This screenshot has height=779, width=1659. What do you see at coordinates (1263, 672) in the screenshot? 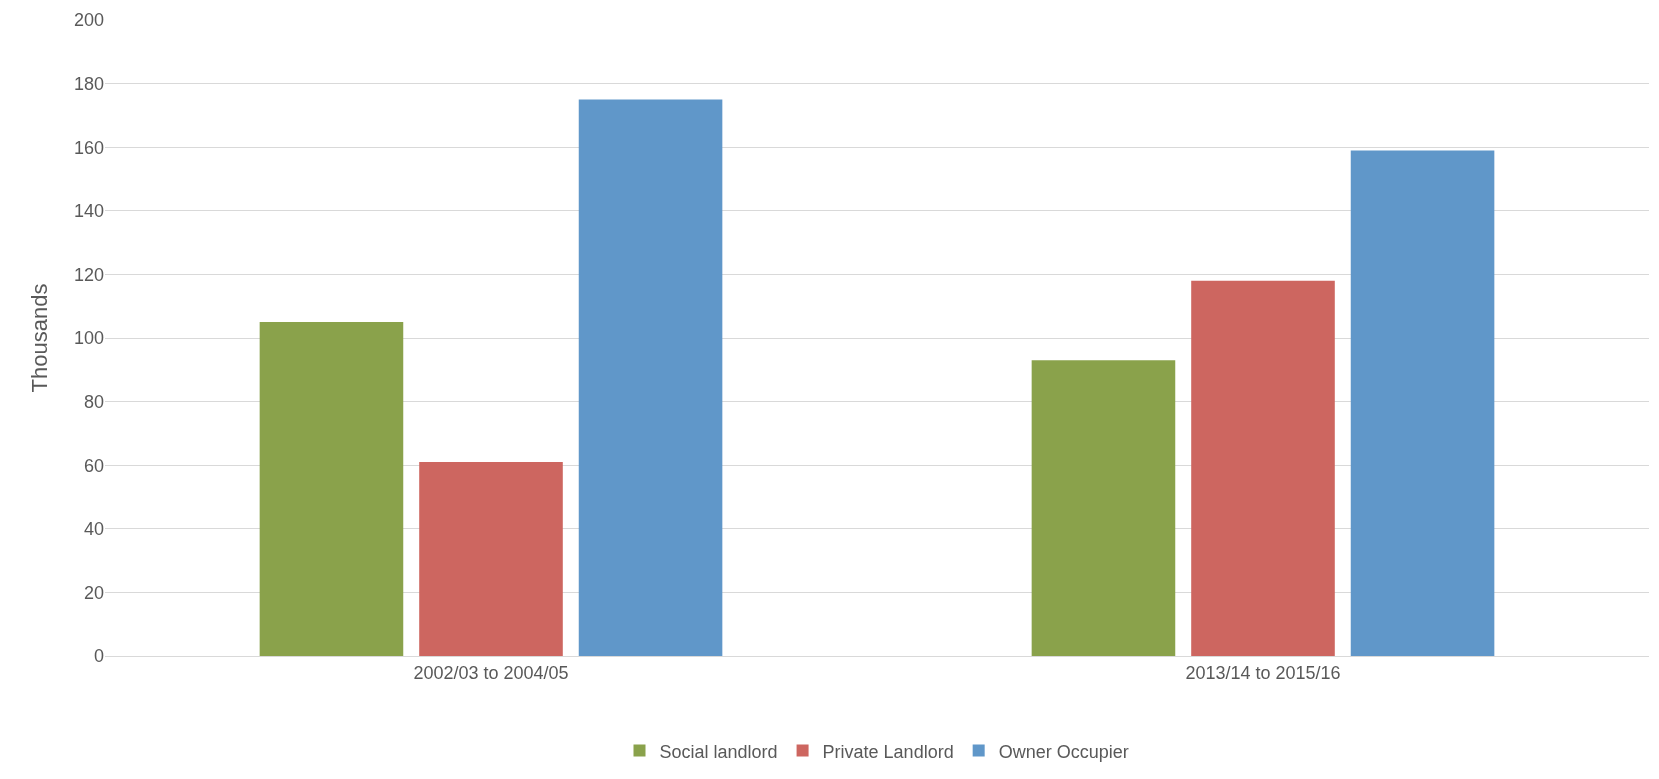
I see `x-tick-label: 2013/14 to 2015/16` at bounding box center [1263, 672].